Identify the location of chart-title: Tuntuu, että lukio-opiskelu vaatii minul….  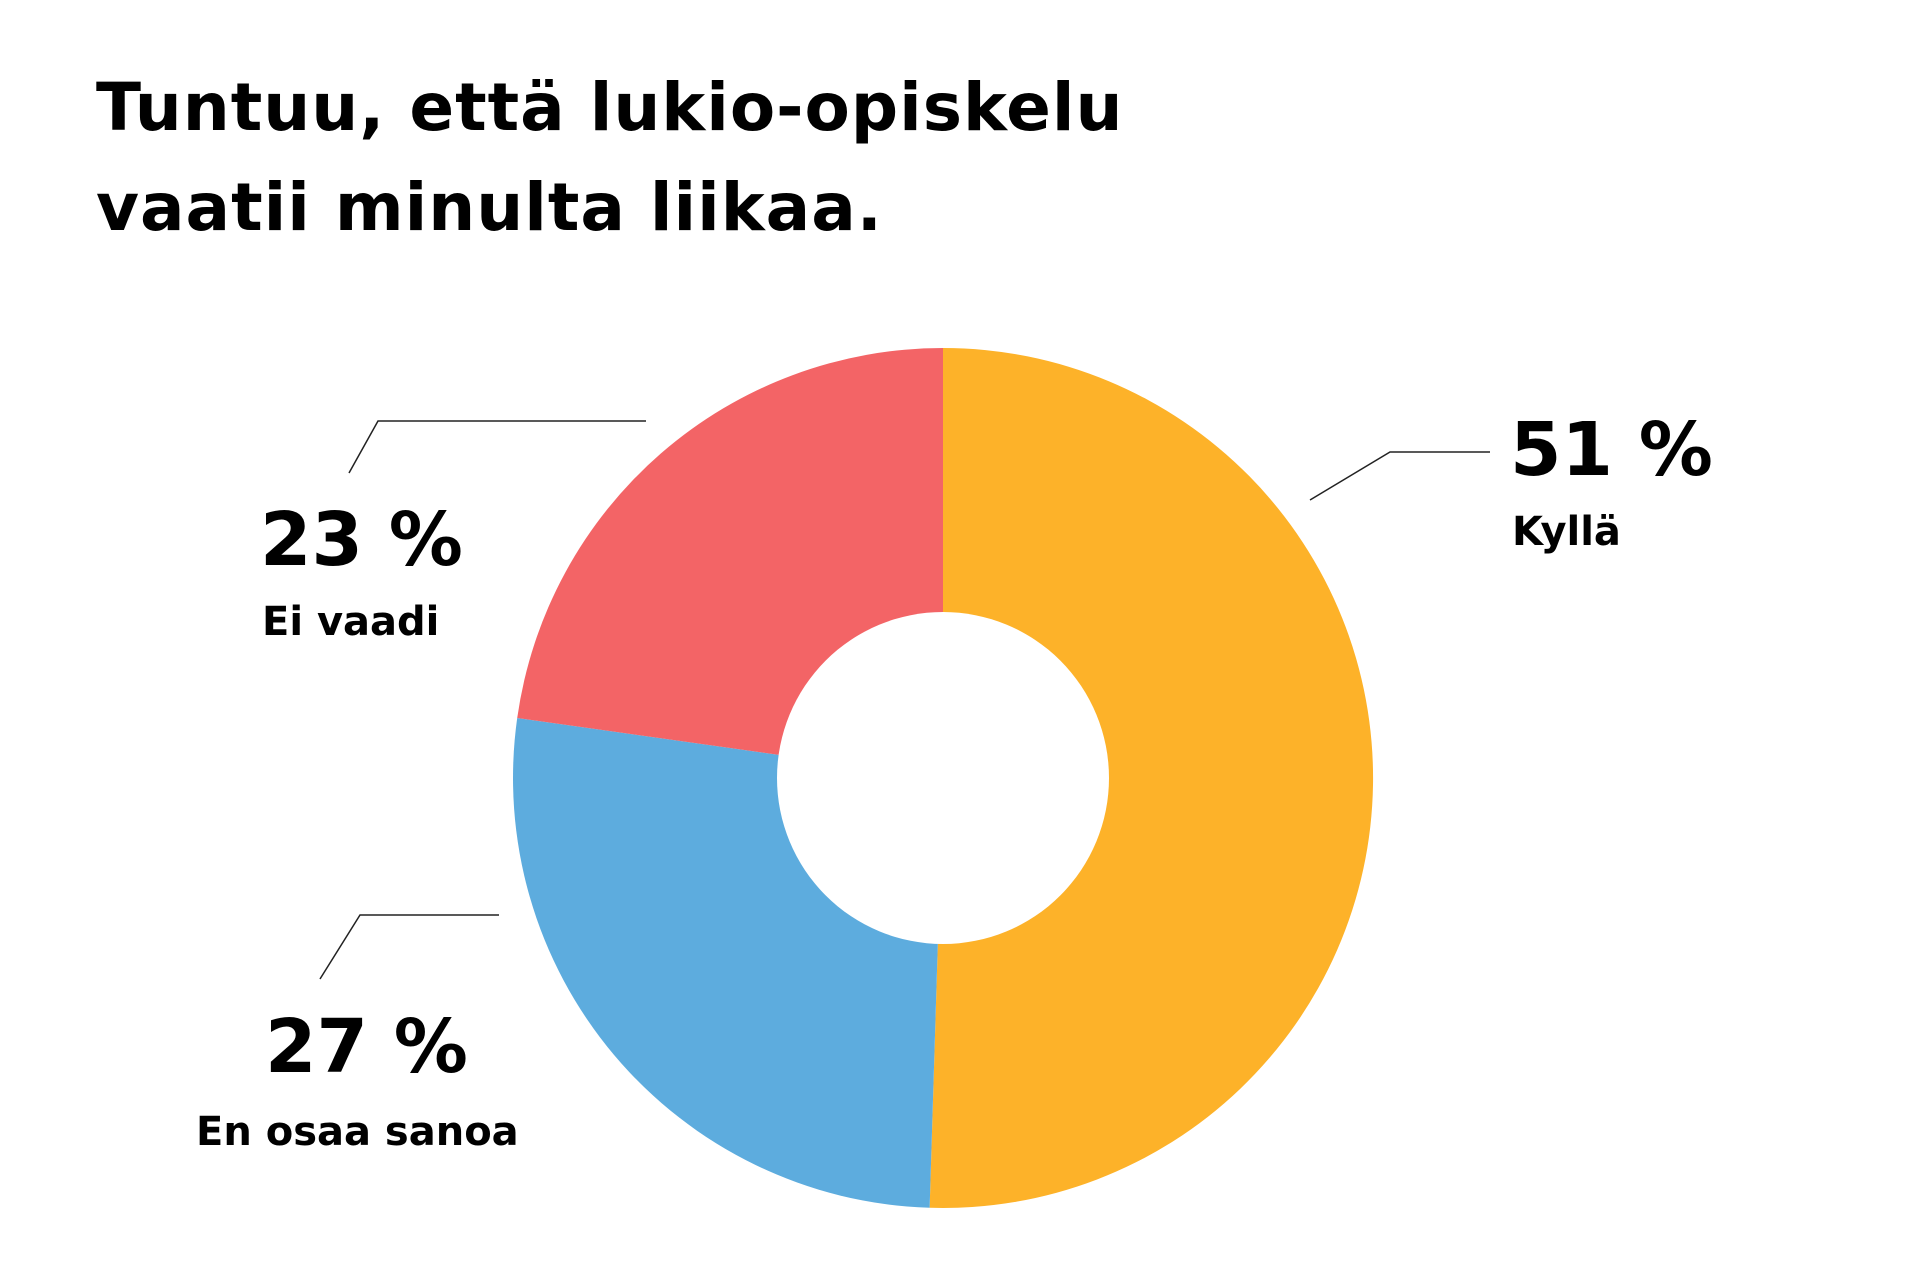
(696, 158).